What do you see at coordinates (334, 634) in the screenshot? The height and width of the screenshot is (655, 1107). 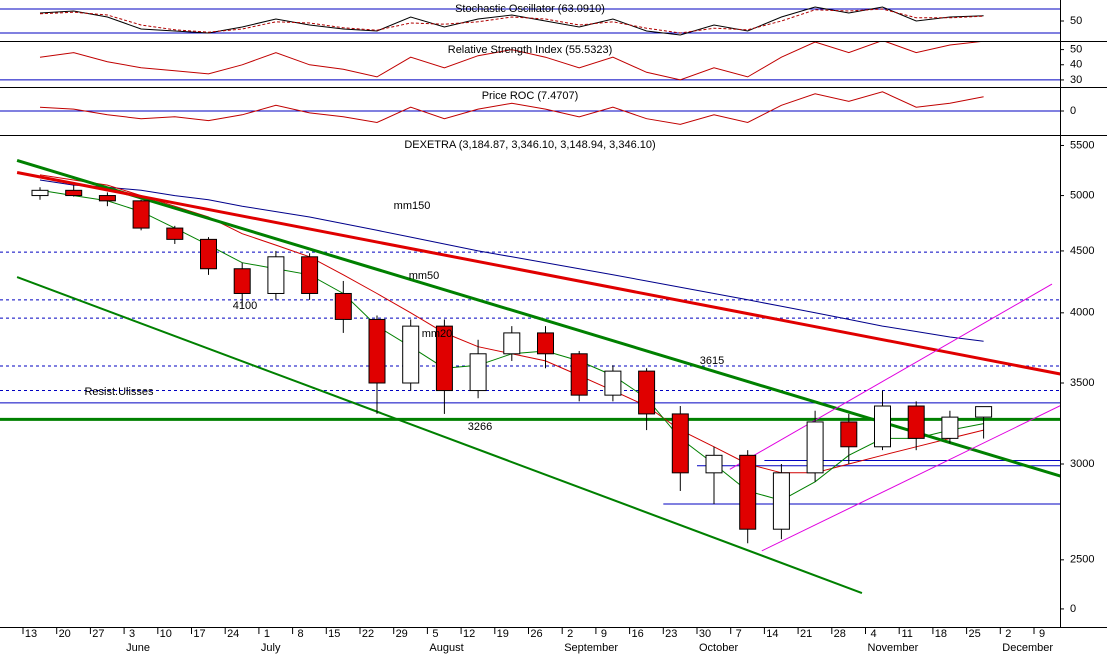 I see `x-tick-label: 15` at bounding box center [334, 634].